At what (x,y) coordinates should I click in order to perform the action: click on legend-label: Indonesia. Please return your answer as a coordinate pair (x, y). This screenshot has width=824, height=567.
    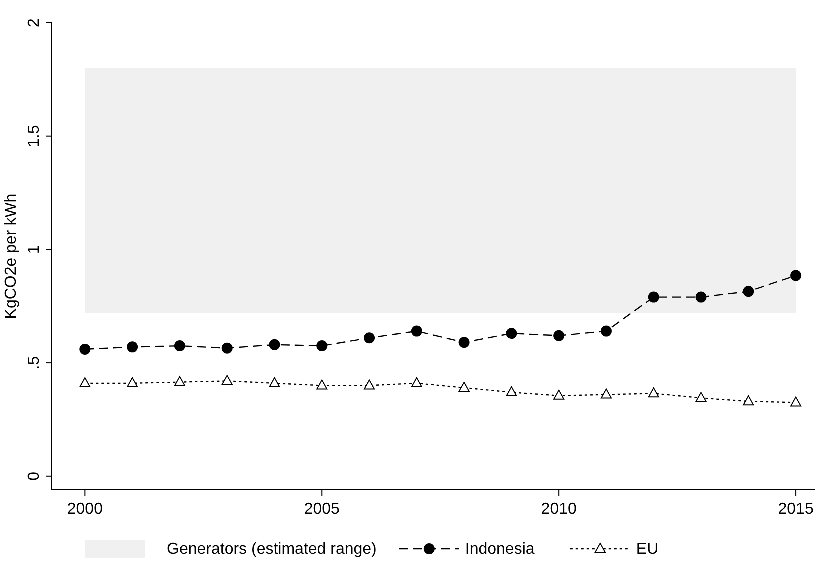
    Looking at the image, I should click on (500, 549).